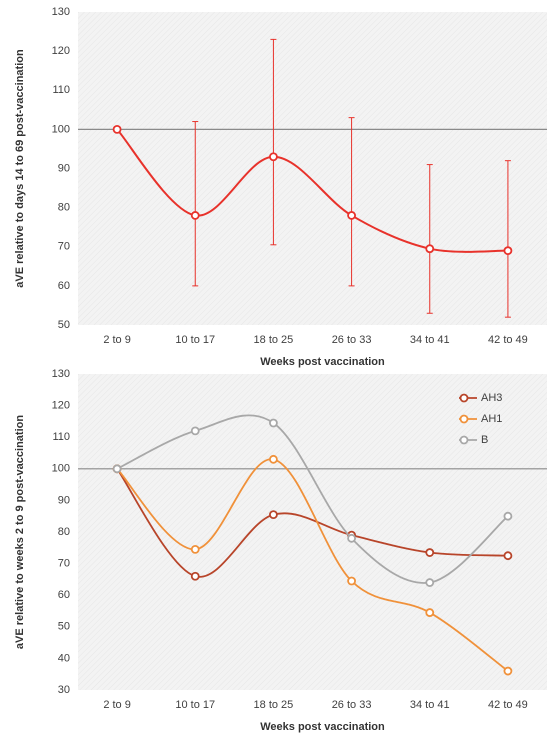 The image size is (547, 746). Describe the element at coordinates (64, 690) in the screenshot. I see `y-tick-label: 30` at that location.